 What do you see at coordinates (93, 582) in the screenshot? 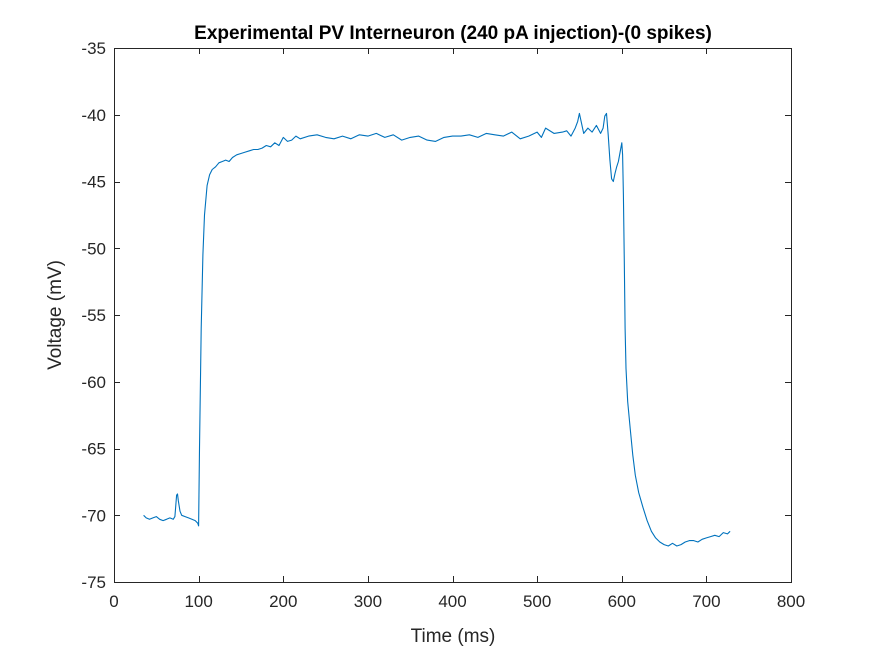
I see `y-tick-label: -75` at bounding box center [93, 582].